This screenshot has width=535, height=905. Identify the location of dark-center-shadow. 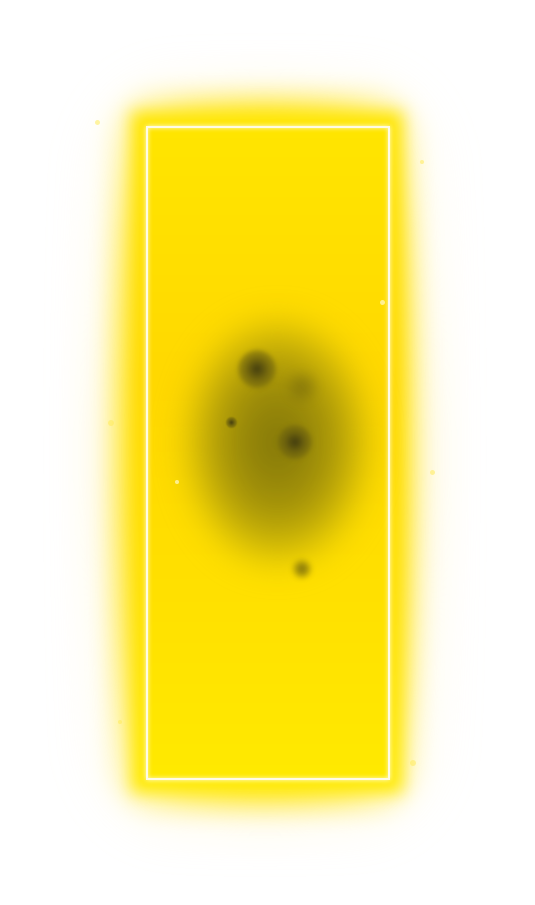
(277, 442).